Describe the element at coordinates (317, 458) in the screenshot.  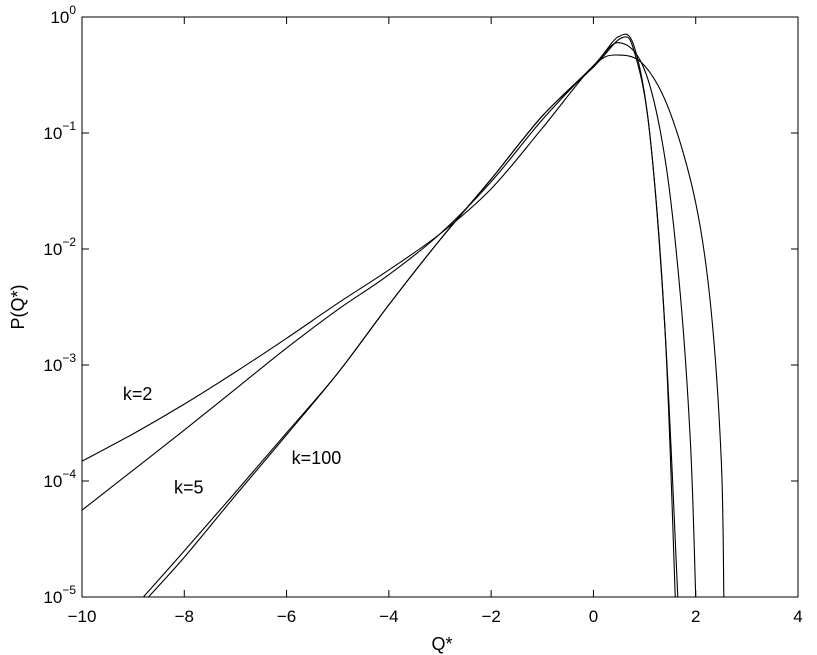
I see `curve-annotation-k-100: k=100` at that location.